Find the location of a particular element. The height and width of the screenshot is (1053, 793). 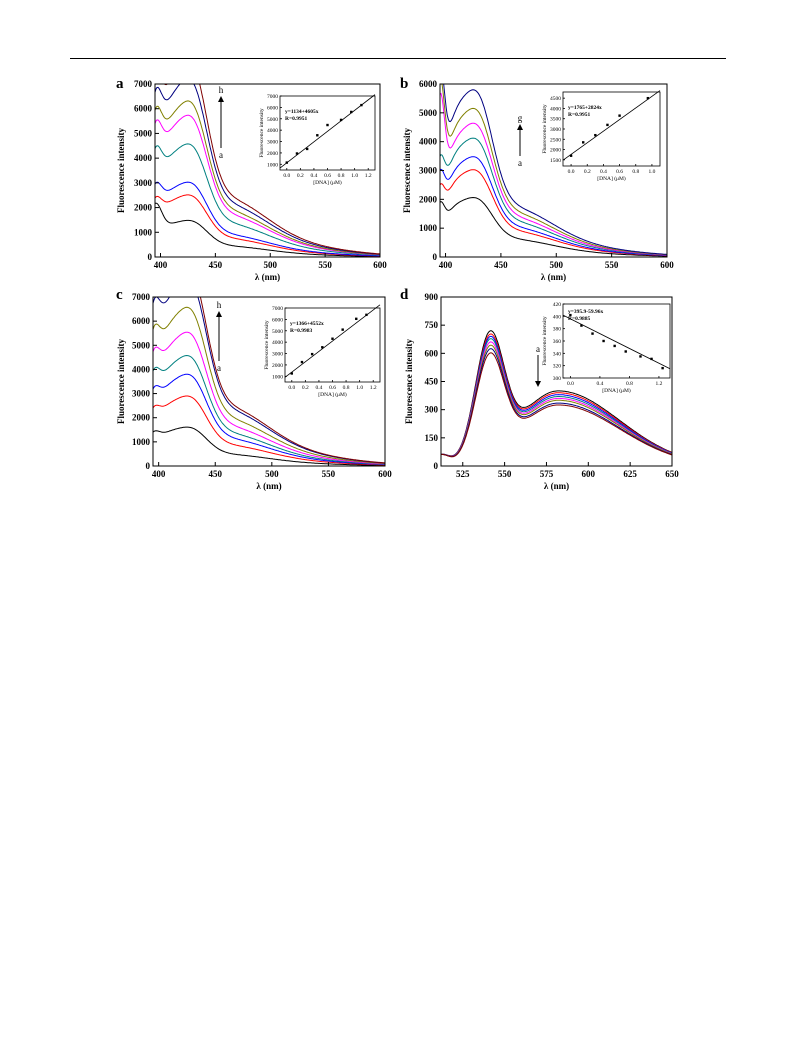

inset-frame is located at coordinates (616, 341).